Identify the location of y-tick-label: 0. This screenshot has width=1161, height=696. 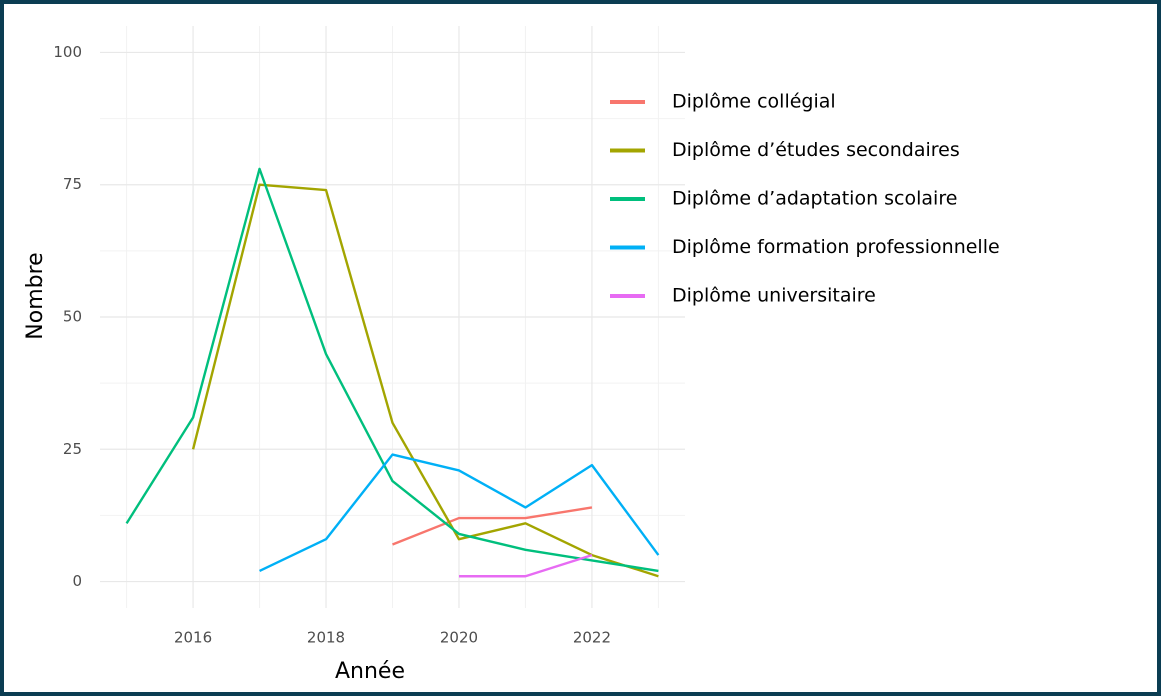
(77, 581).